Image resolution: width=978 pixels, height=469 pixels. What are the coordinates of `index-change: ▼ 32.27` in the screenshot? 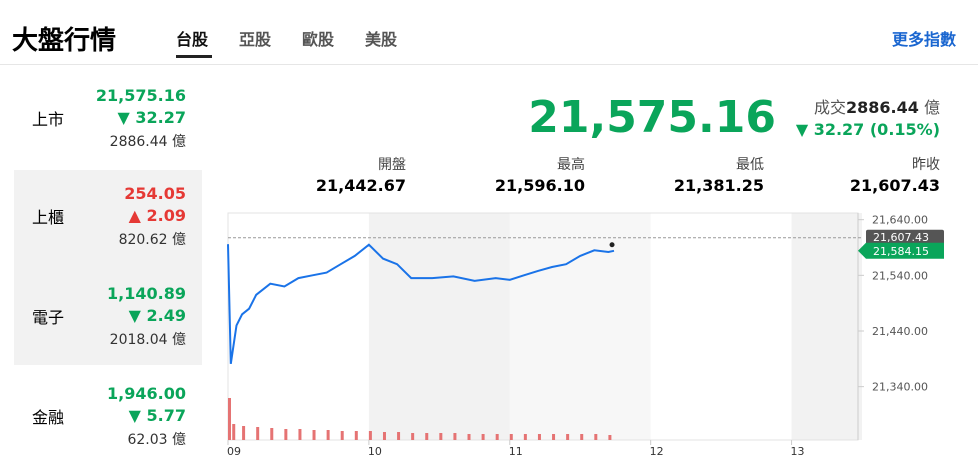 It's located at (151, 117).